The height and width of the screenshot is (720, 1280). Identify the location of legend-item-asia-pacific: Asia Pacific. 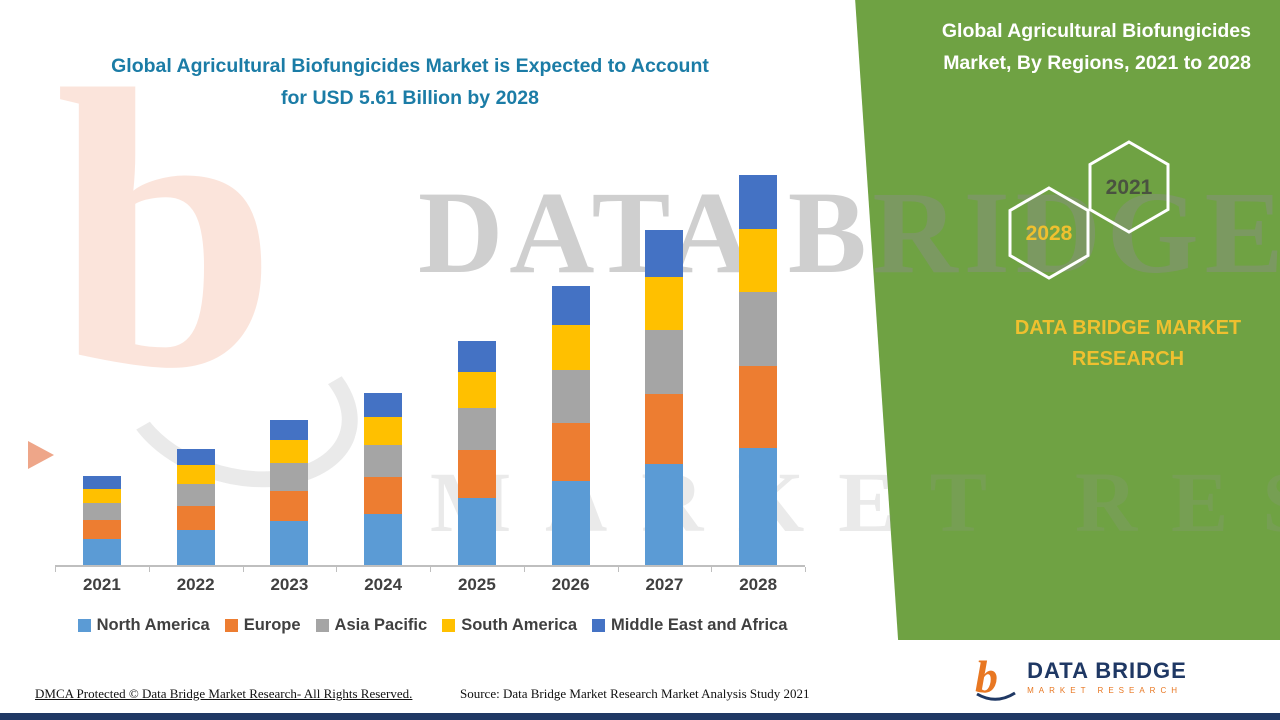
(371, 625).